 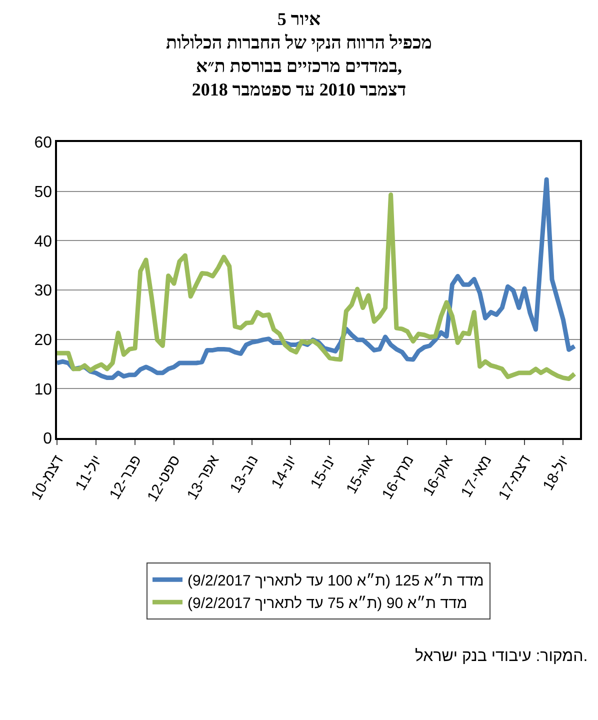 I want to click on x-tick-label: ספט-12, so click(x=164, y=478).